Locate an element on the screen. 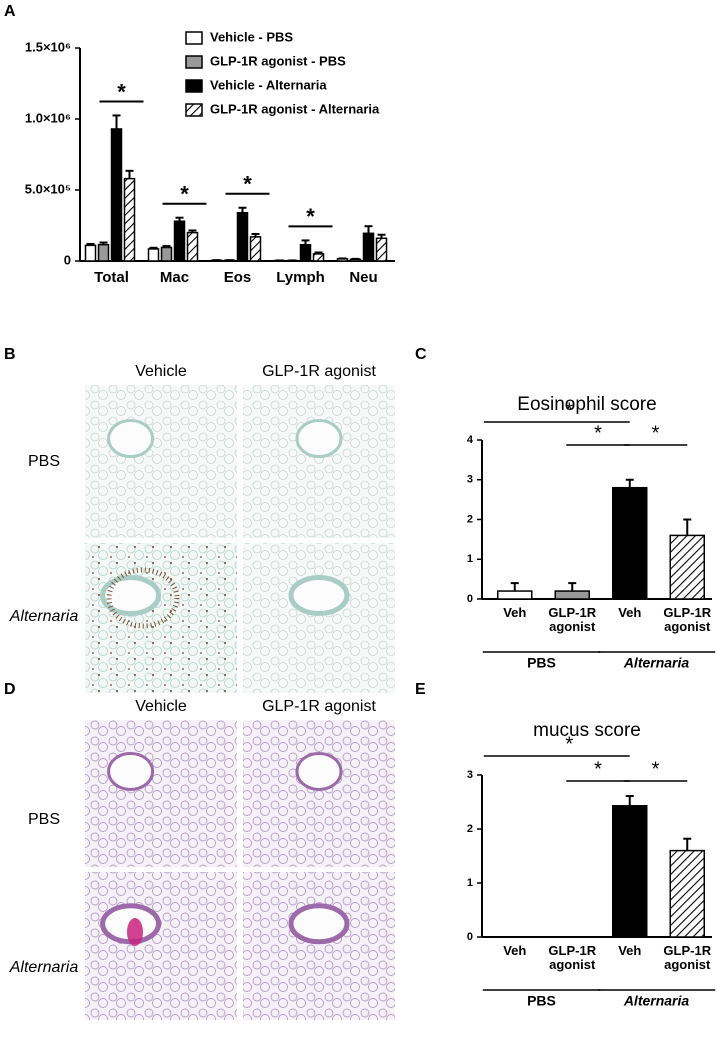 This screenshot has height=1050, width=722. y-tick-label: 2 is located at coordinates (470, 829).